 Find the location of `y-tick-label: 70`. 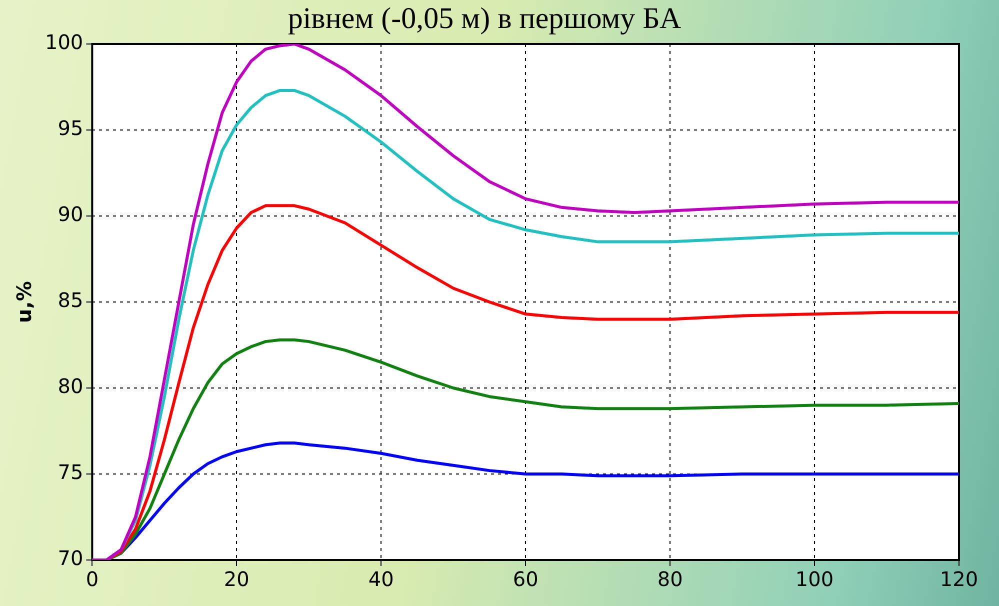

y-tick-label: 70 is located at coordinates (71, 558).